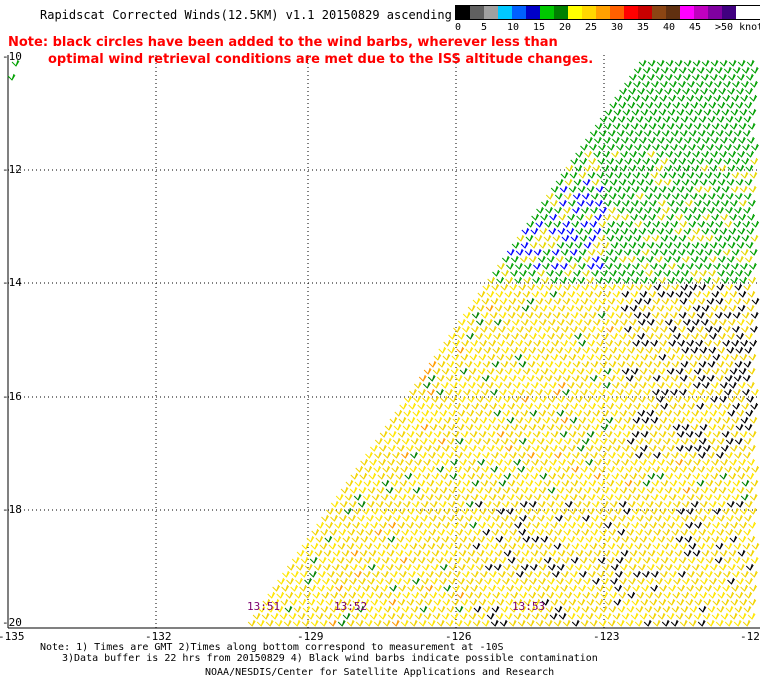 The width and height of the screenshot is (760, 688). Describe the element at coordinates (669, 27) in the screenshot. I see `legend-label: 40` at that location.